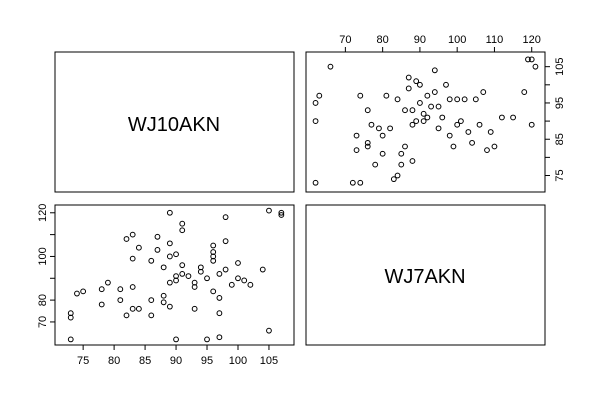  What do you see at coordinates (43, 213) in the screenshot?
I see `left-axis-tick-label: 120` at bounding box center [43, 213].